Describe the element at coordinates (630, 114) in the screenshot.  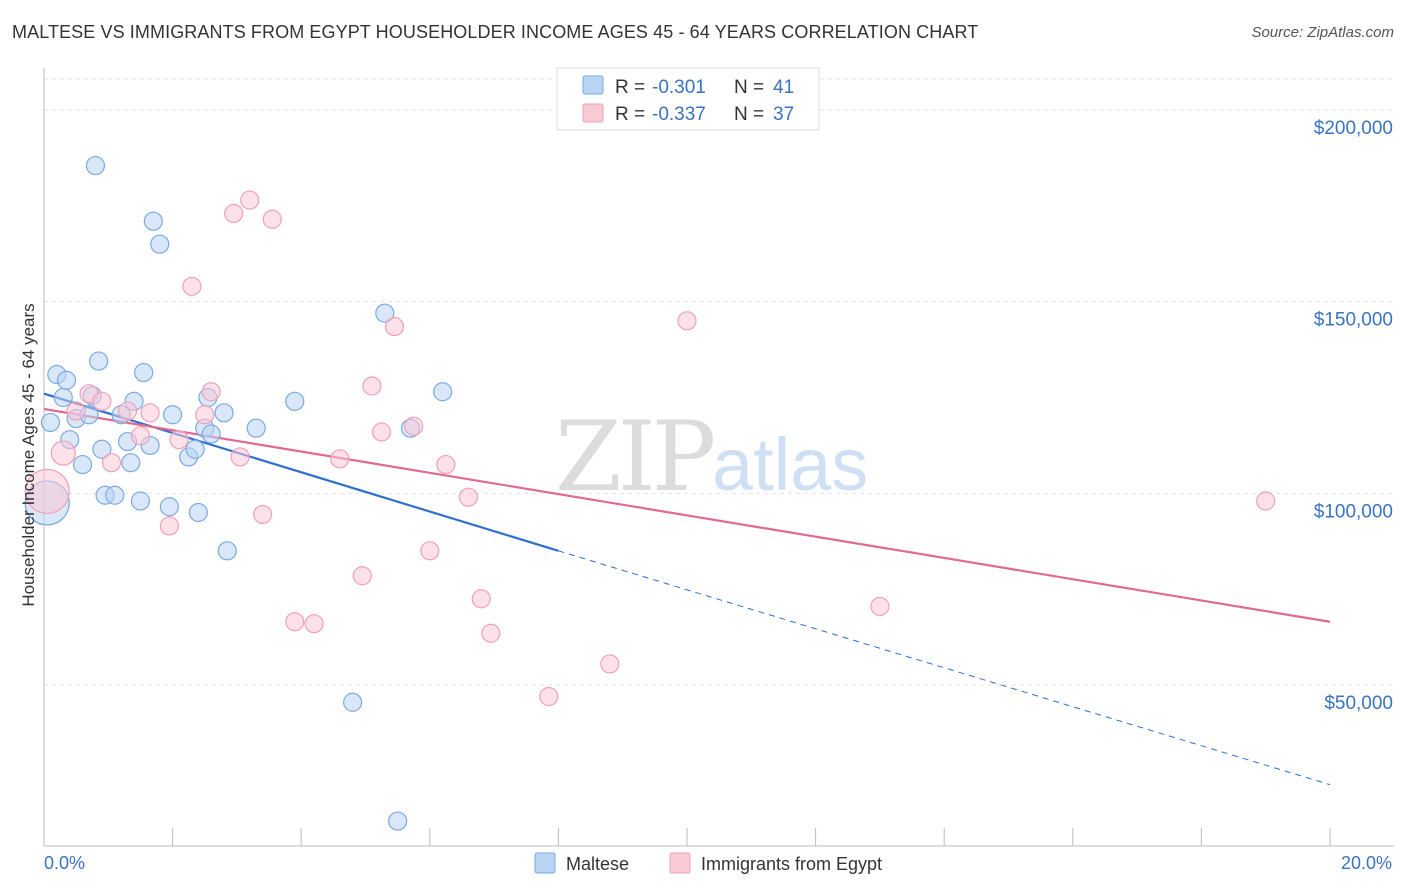
I see `legend-r-label-2: R =` at that location.